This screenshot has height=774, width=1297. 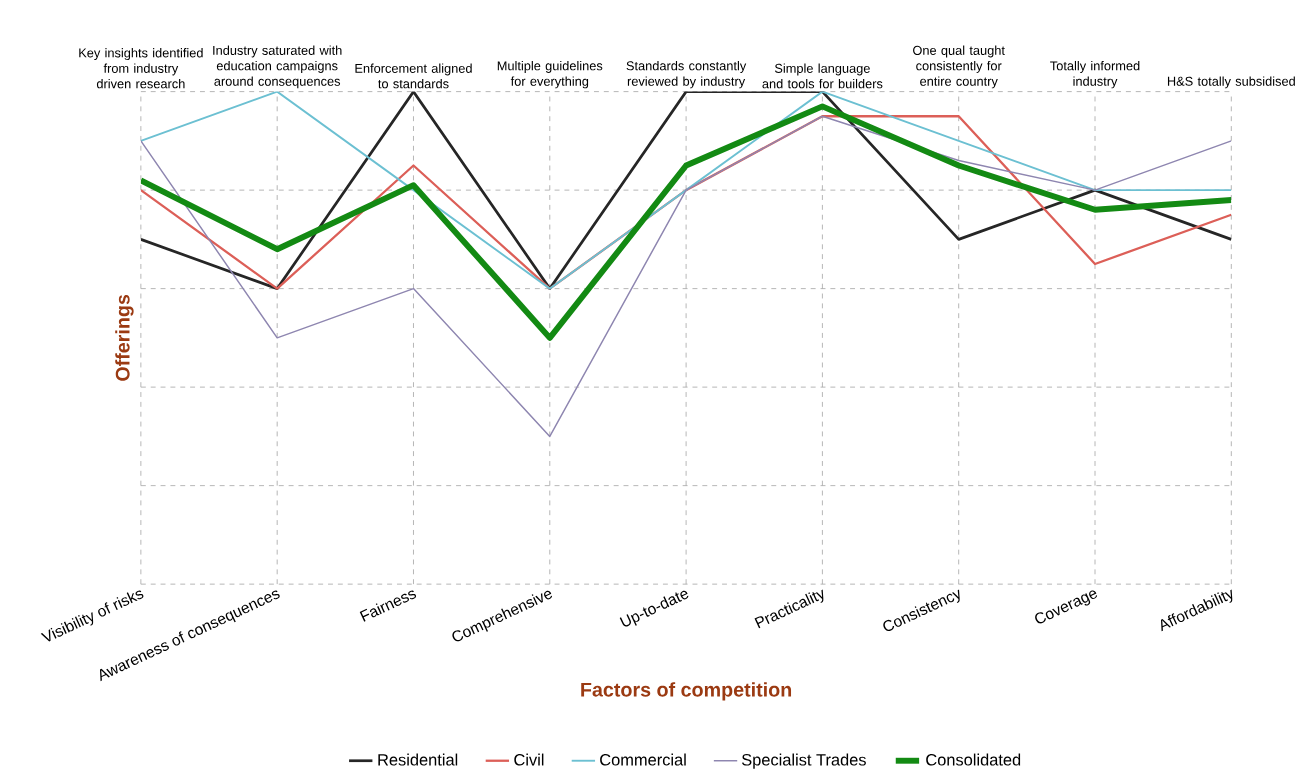 What do you see at coordinates (1095, 74) in the screenshot?
I see `text: Totally informed industry` at bounding box center [1095, 74].